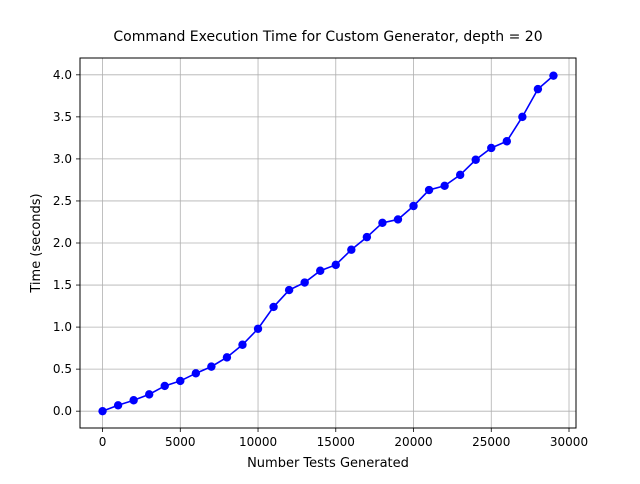 The height and width of the screenshot is (484, 640). What do you see at coordinates (62, 411) in the screenshot?
I see `y-tick-label: 0.0` at bounding box center [62, 411].